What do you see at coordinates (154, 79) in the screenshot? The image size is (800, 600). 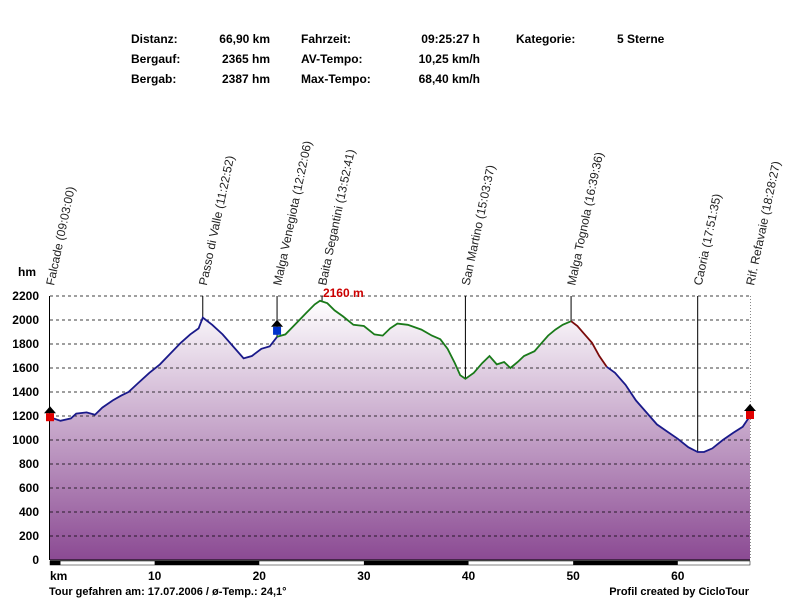 I see `bergab-label: Bergab:` at bounding box center [154, 79].